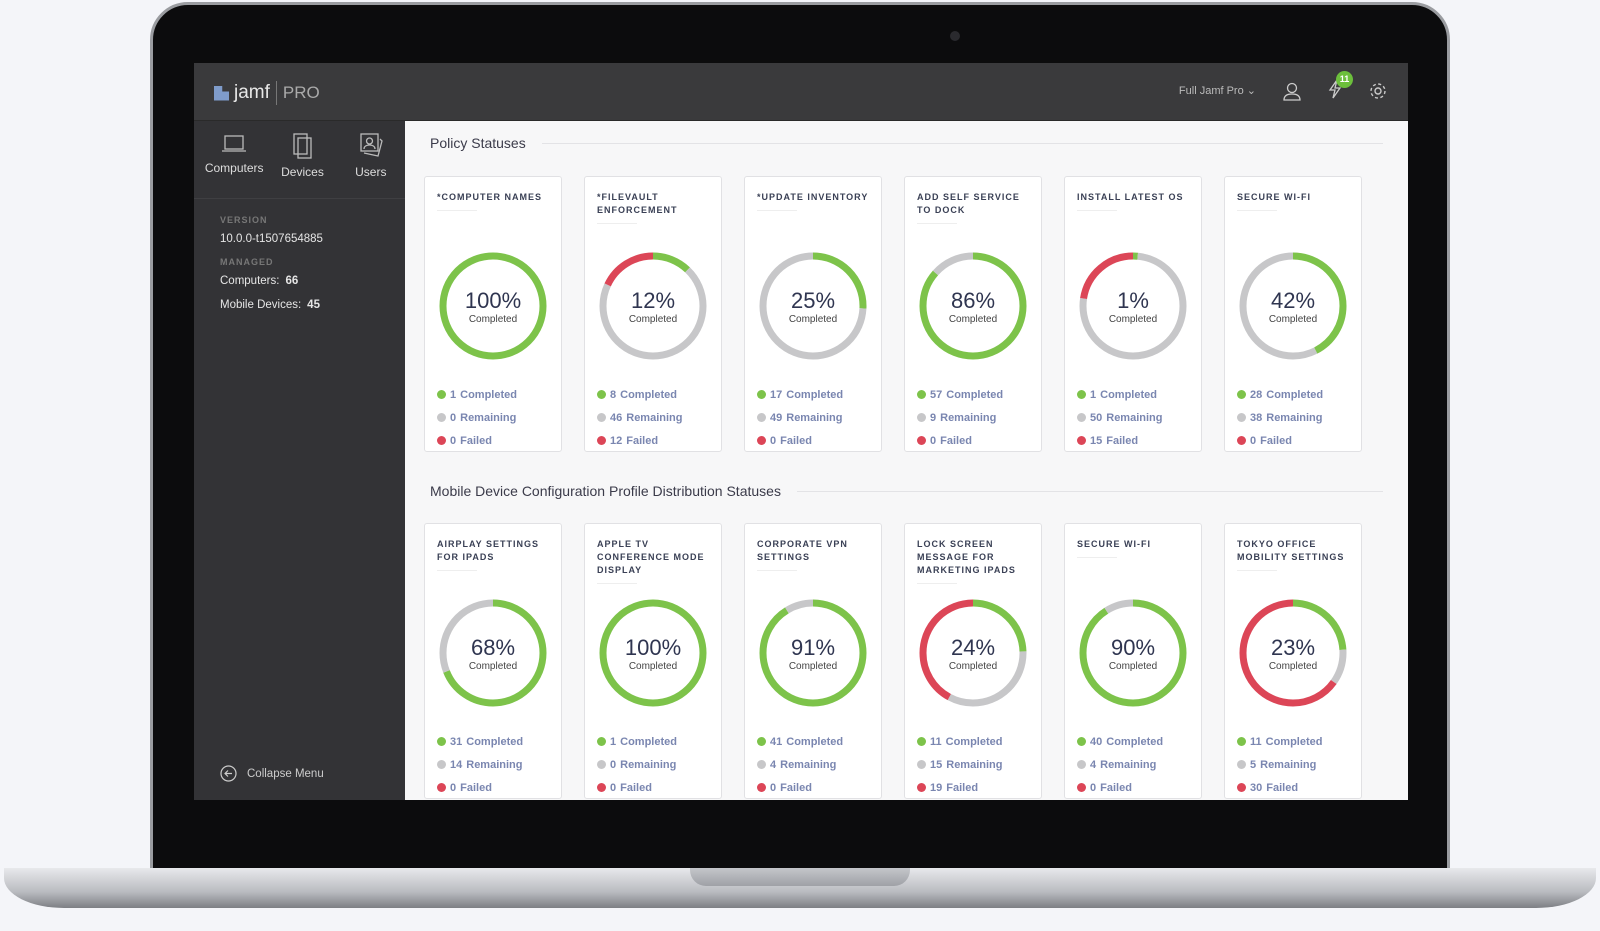 The width and height of the screenshot is (1600, 931). I want to click on legend-completed: 28 Completed, so click(1293, 394).